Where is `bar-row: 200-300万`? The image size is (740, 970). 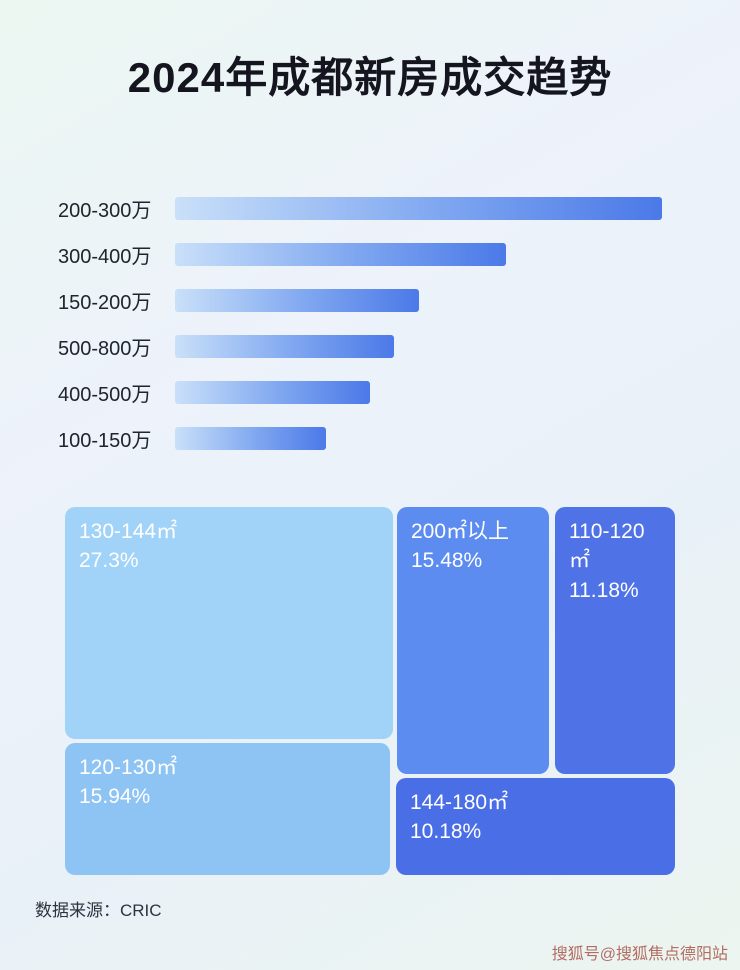
bar-row: 200-300万 is located at coordinates (399, 209).